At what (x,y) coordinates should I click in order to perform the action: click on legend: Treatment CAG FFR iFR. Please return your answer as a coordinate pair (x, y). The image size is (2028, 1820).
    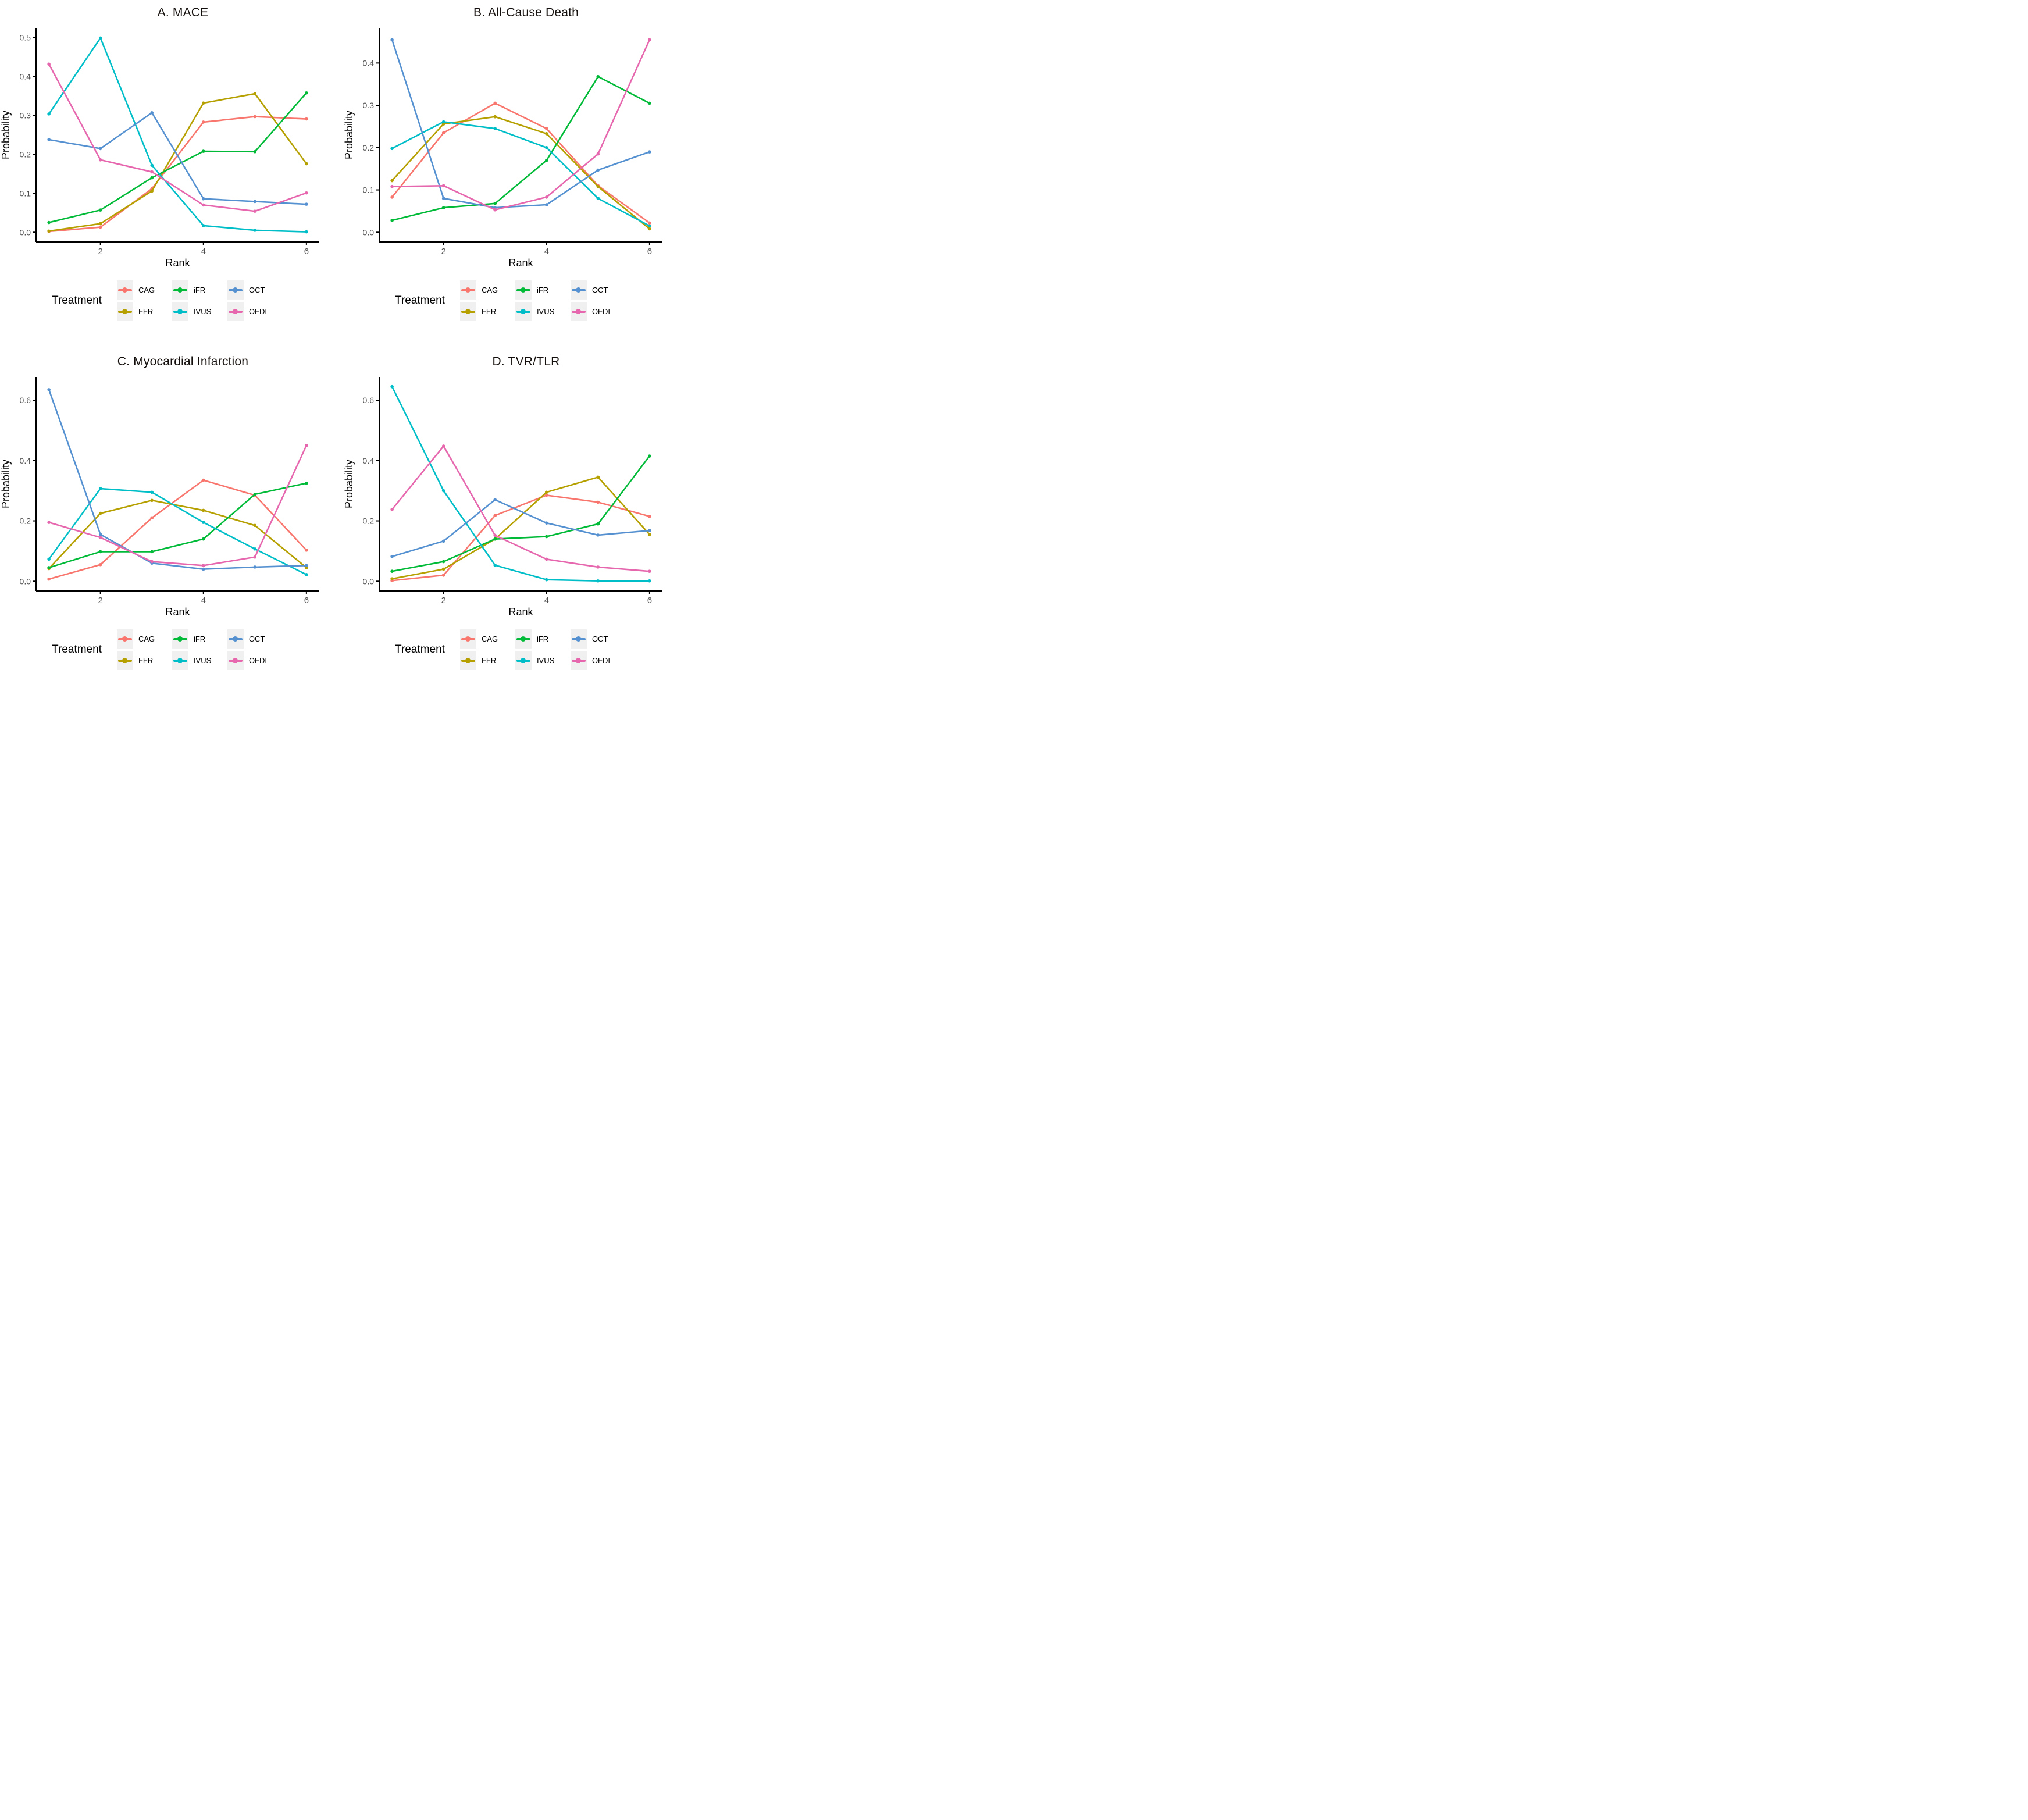
    Looking at the image, I should click on (507, 649).